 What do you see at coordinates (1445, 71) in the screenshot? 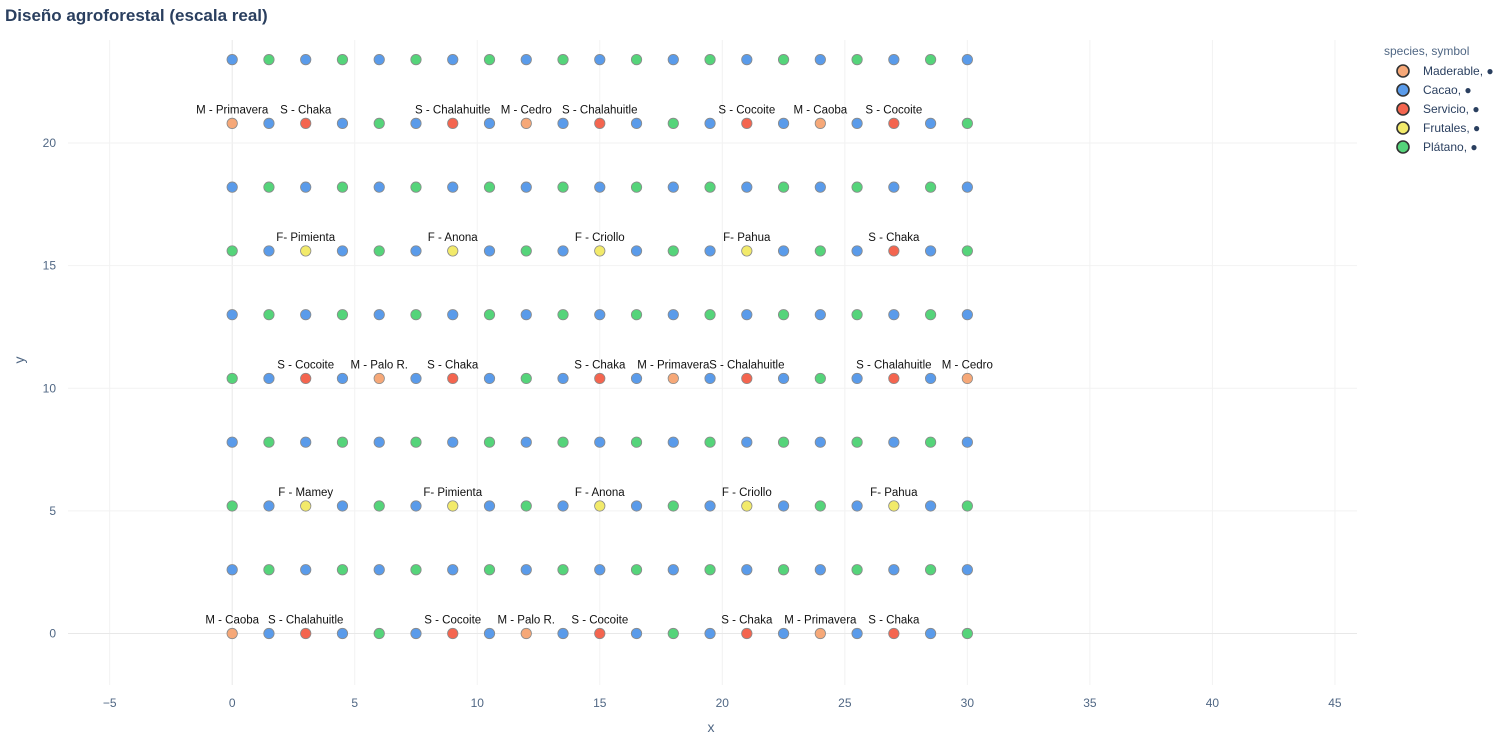
I see `legend-item: Maderable, ●` at bounding box center [1445, 71].